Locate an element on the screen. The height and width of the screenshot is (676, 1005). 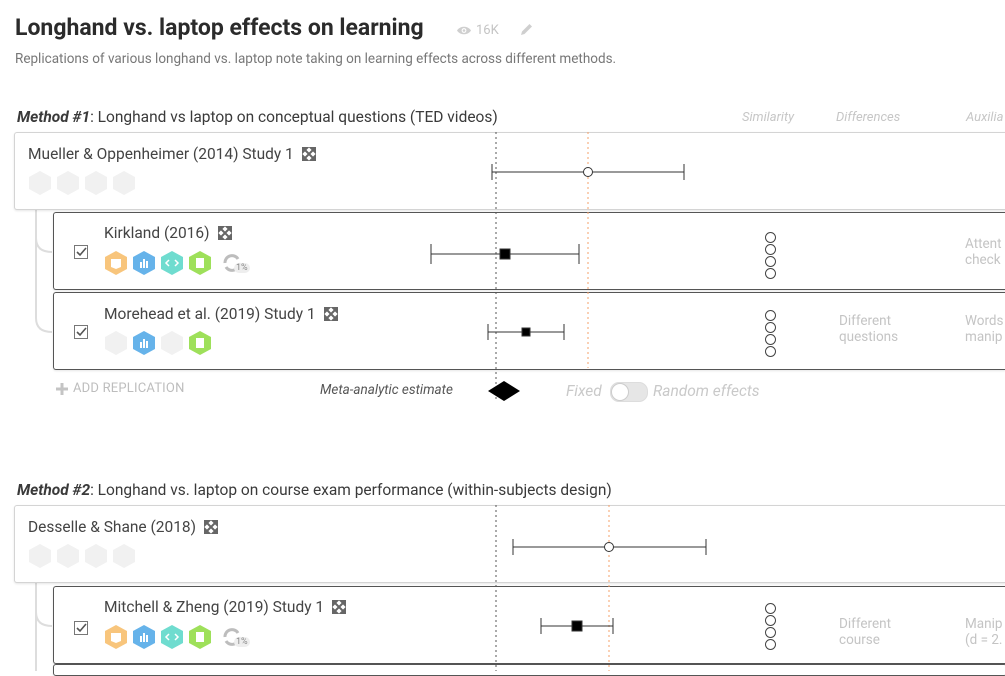
original-study-title: Desselle & Shane (2018) is located at coordinates (123, 527).